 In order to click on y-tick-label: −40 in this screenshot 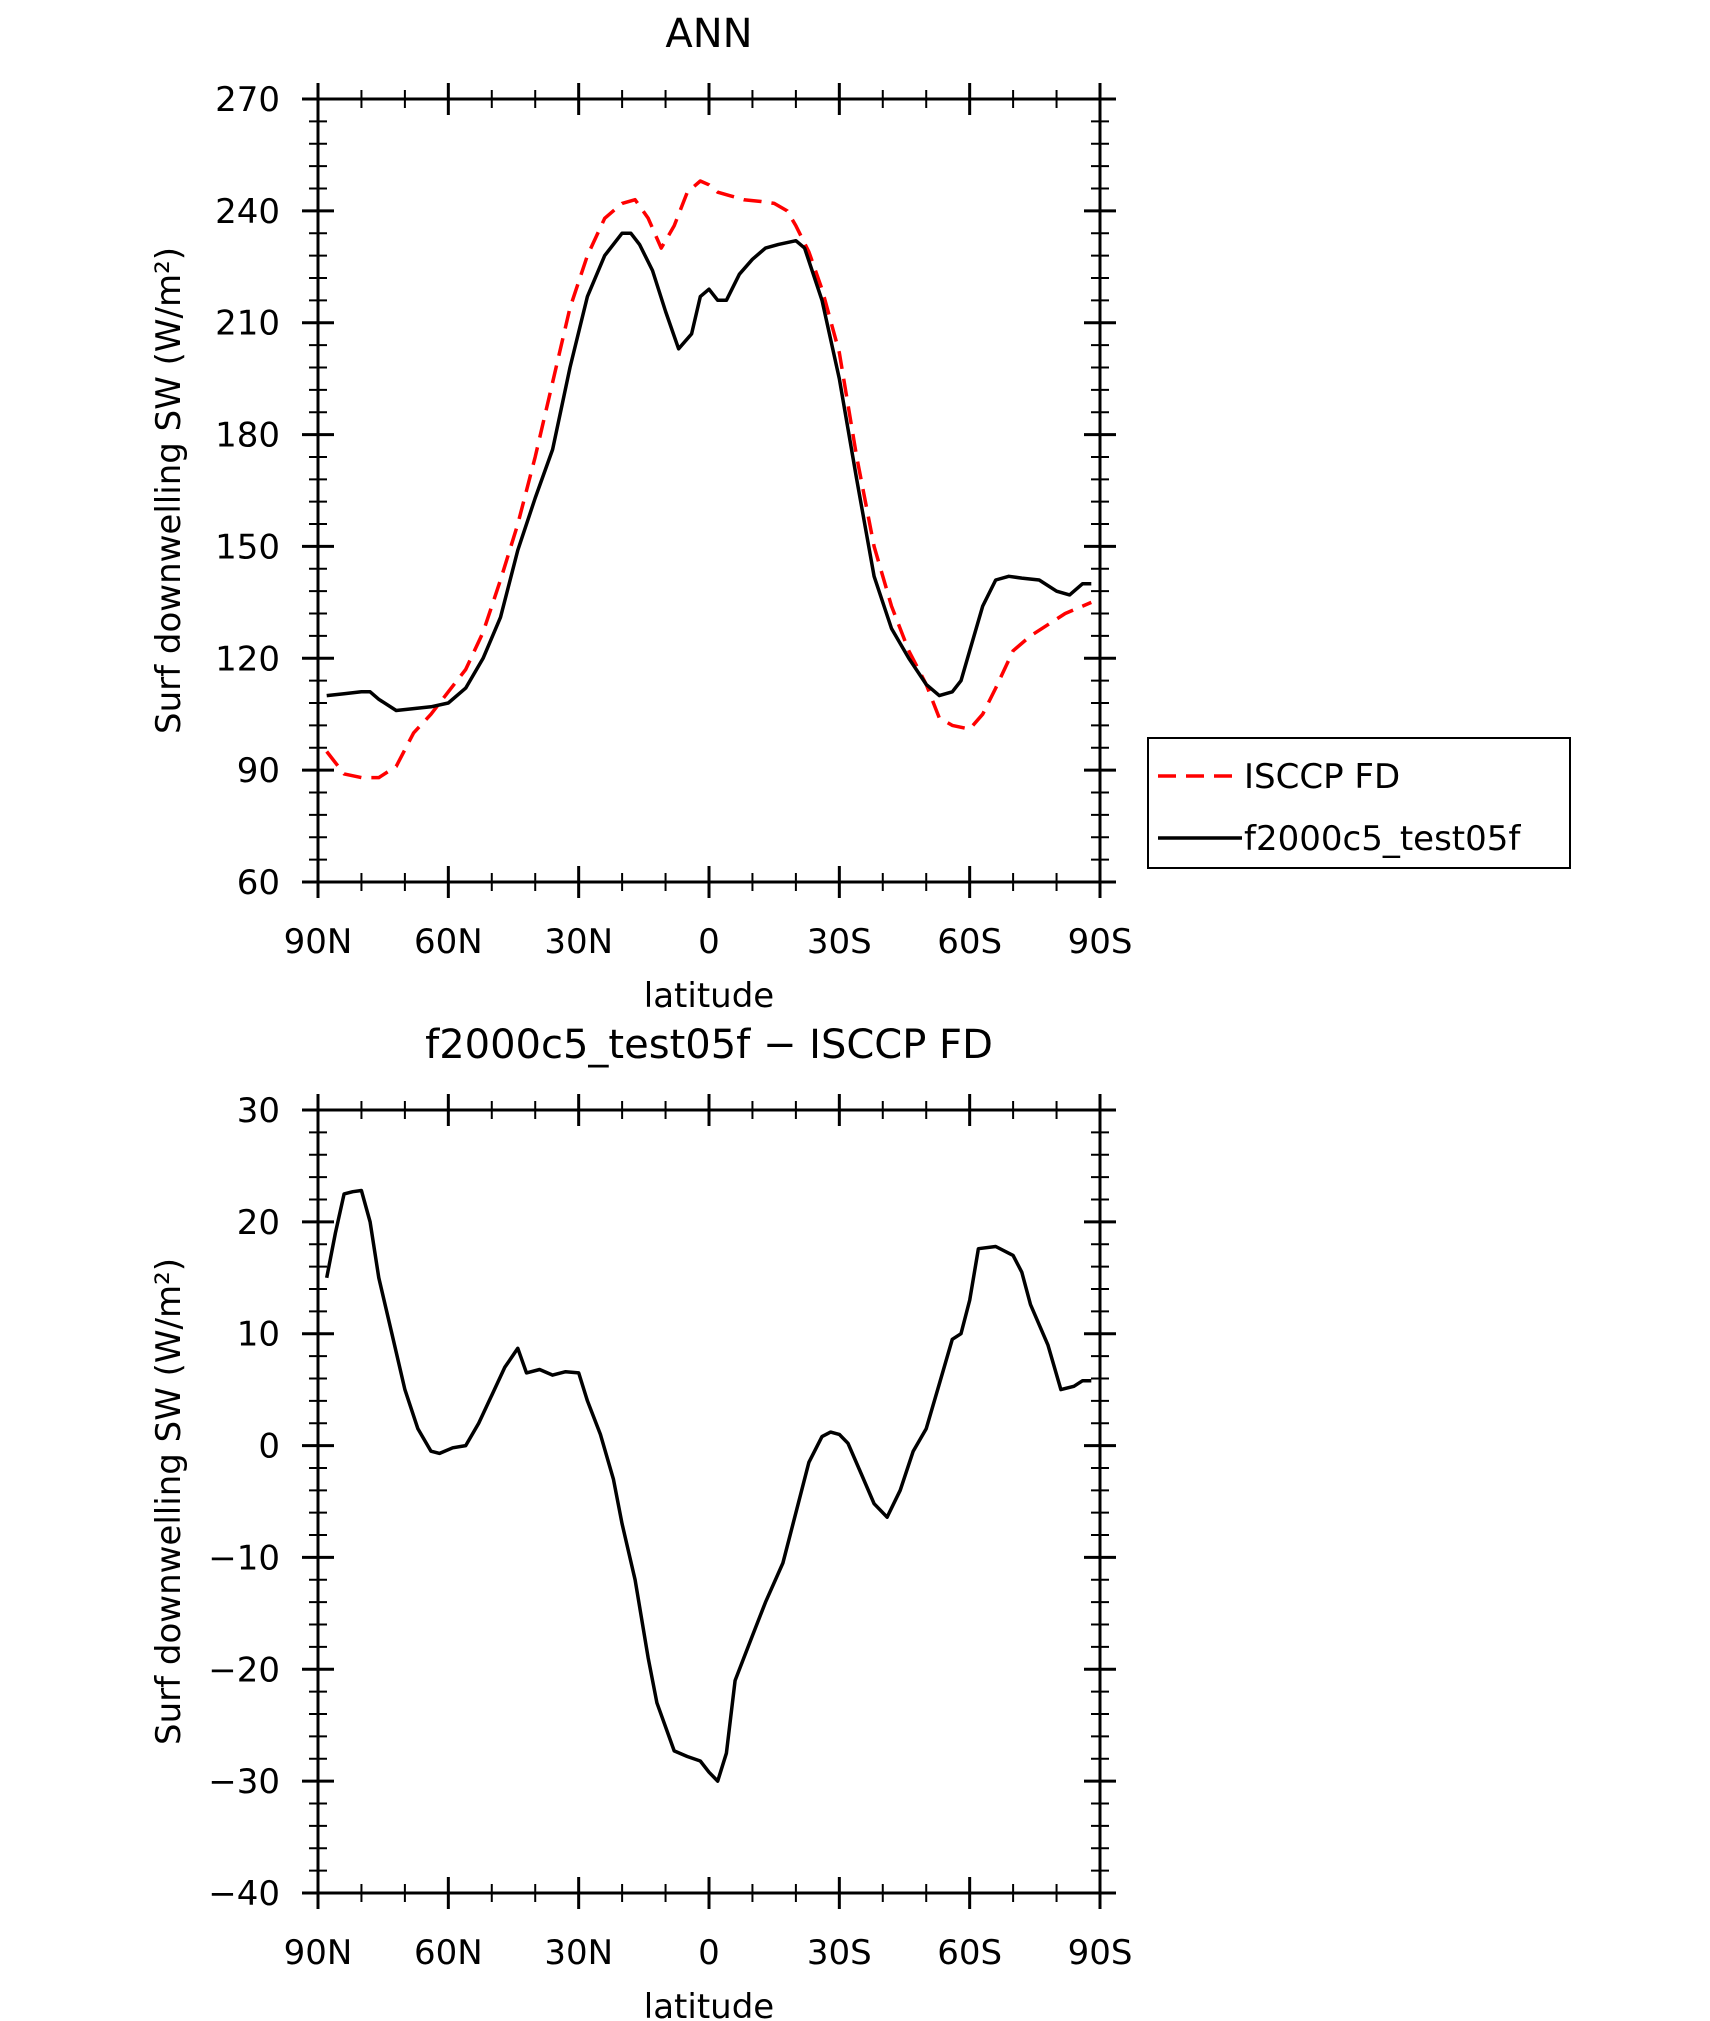, I will do `click(244, 1894)`.